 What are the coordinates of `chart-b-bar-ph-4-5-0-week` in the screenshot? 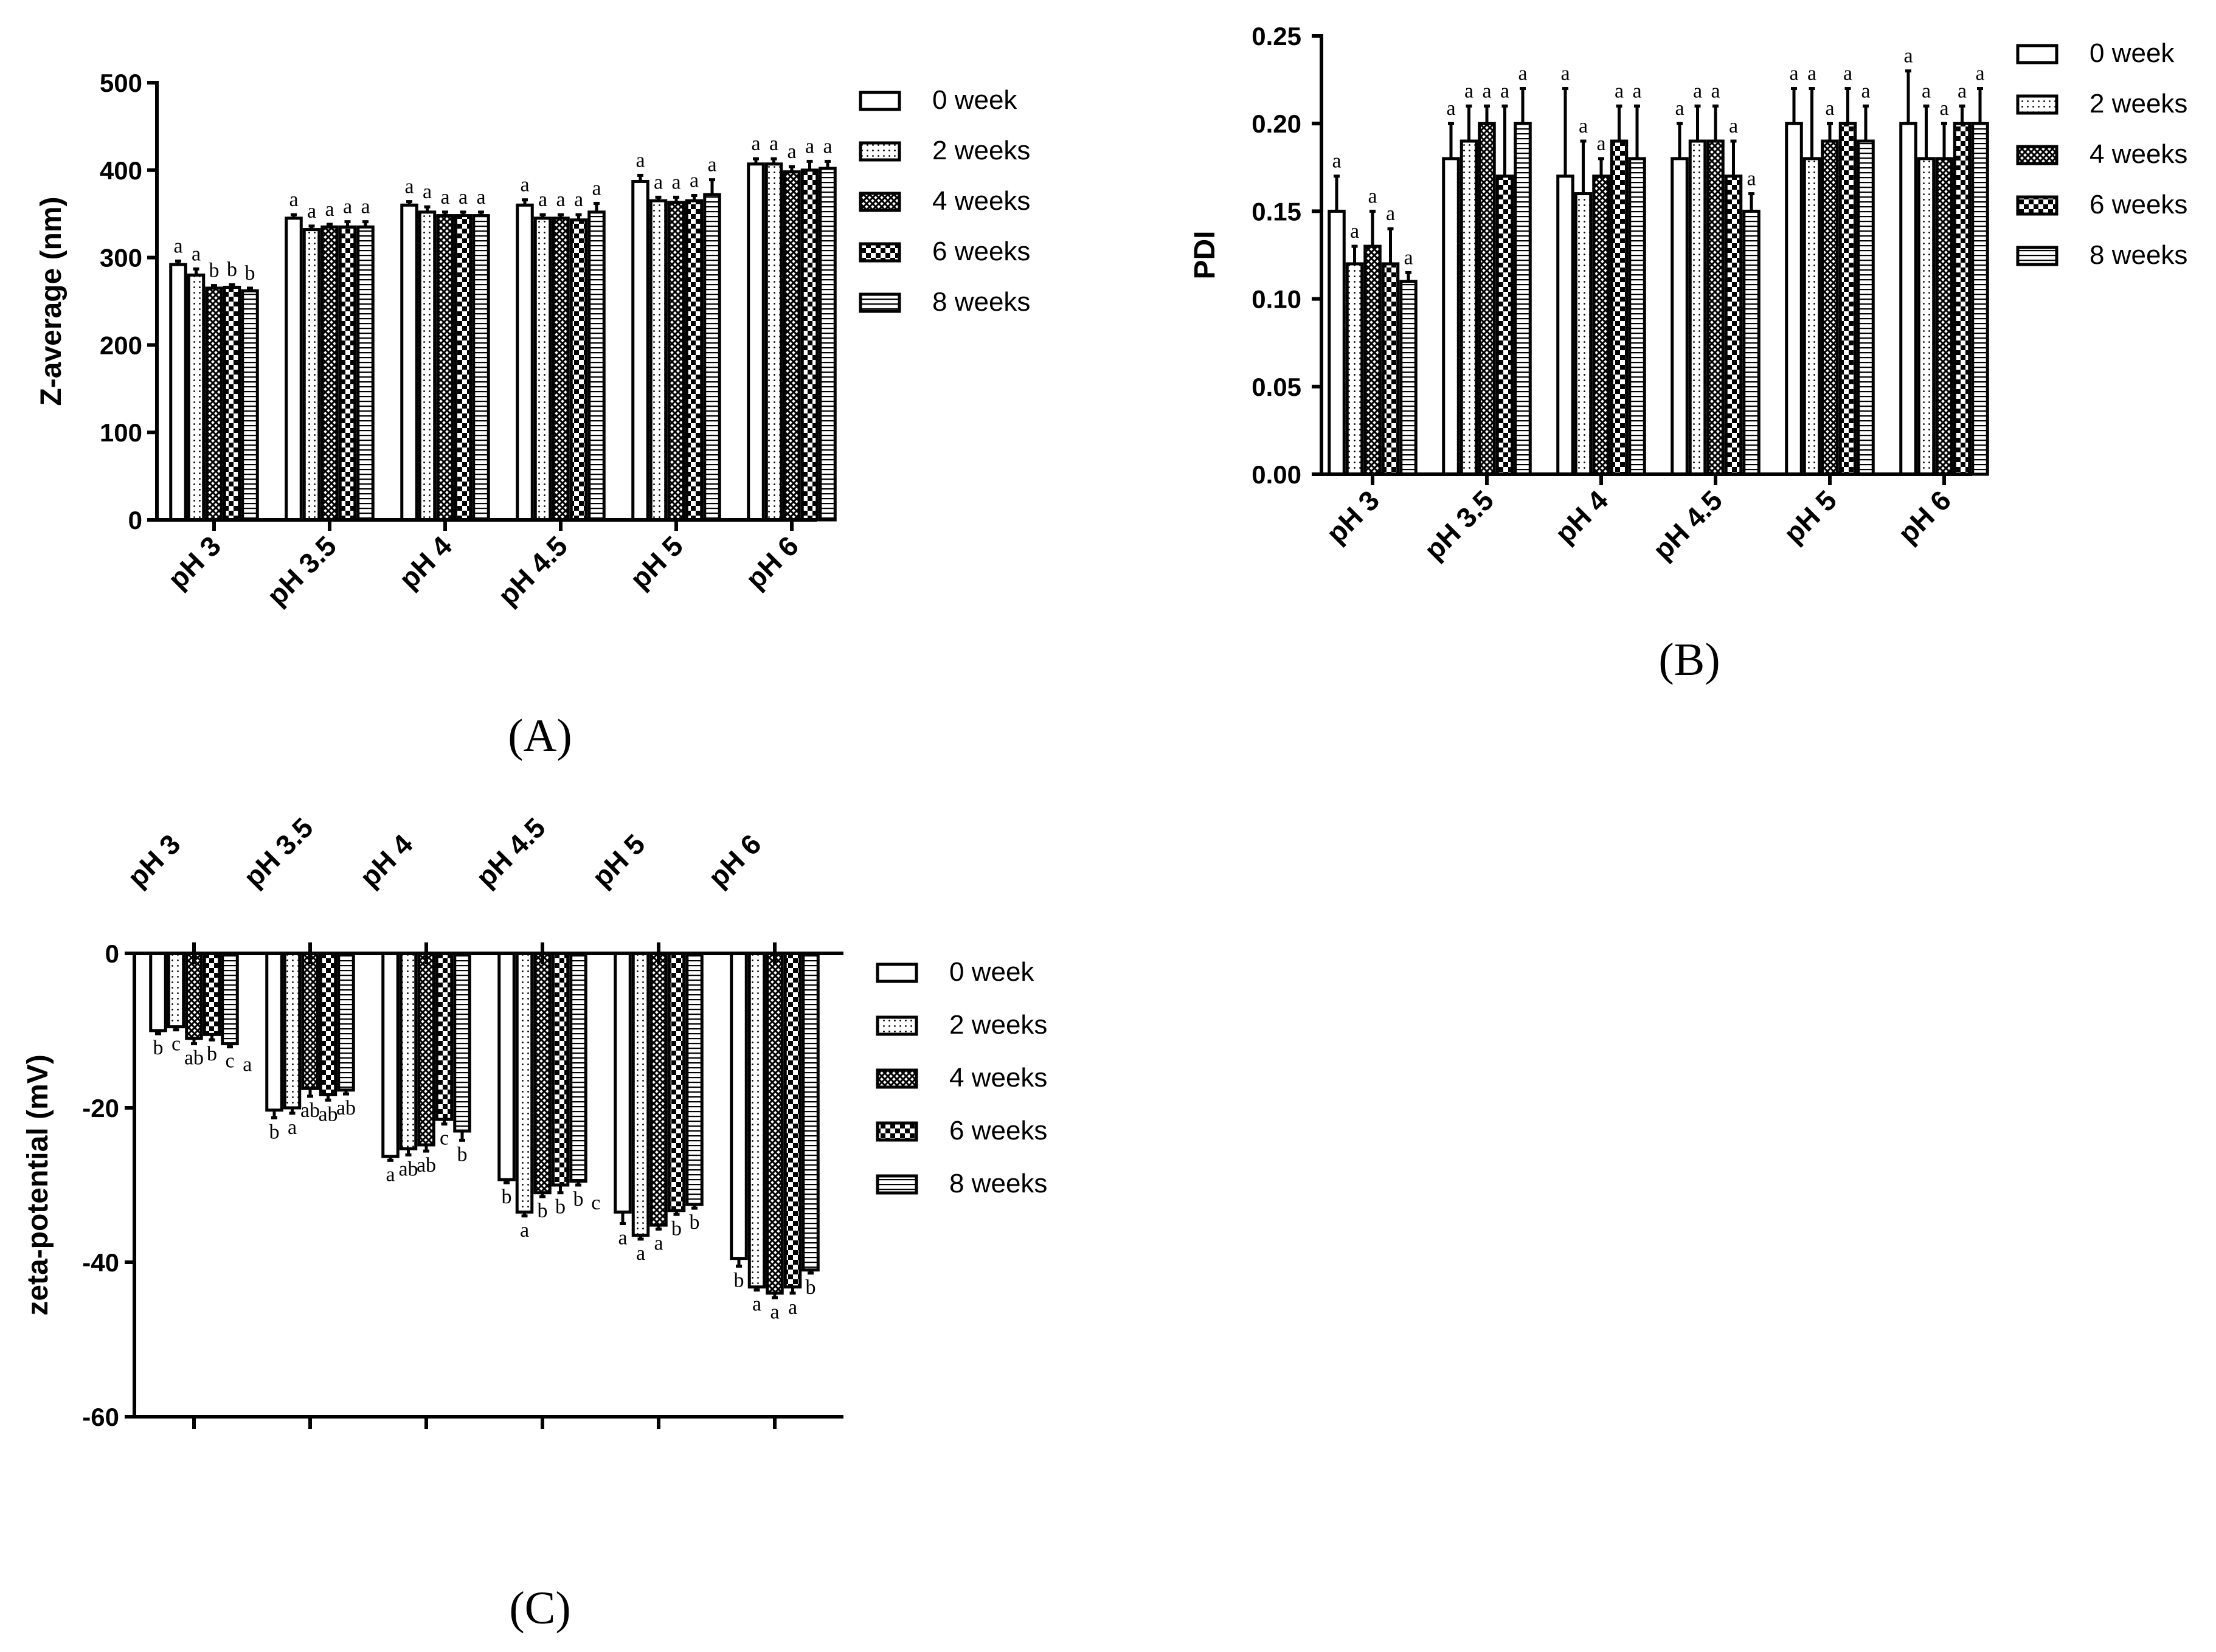 It's located at (1680, 316).